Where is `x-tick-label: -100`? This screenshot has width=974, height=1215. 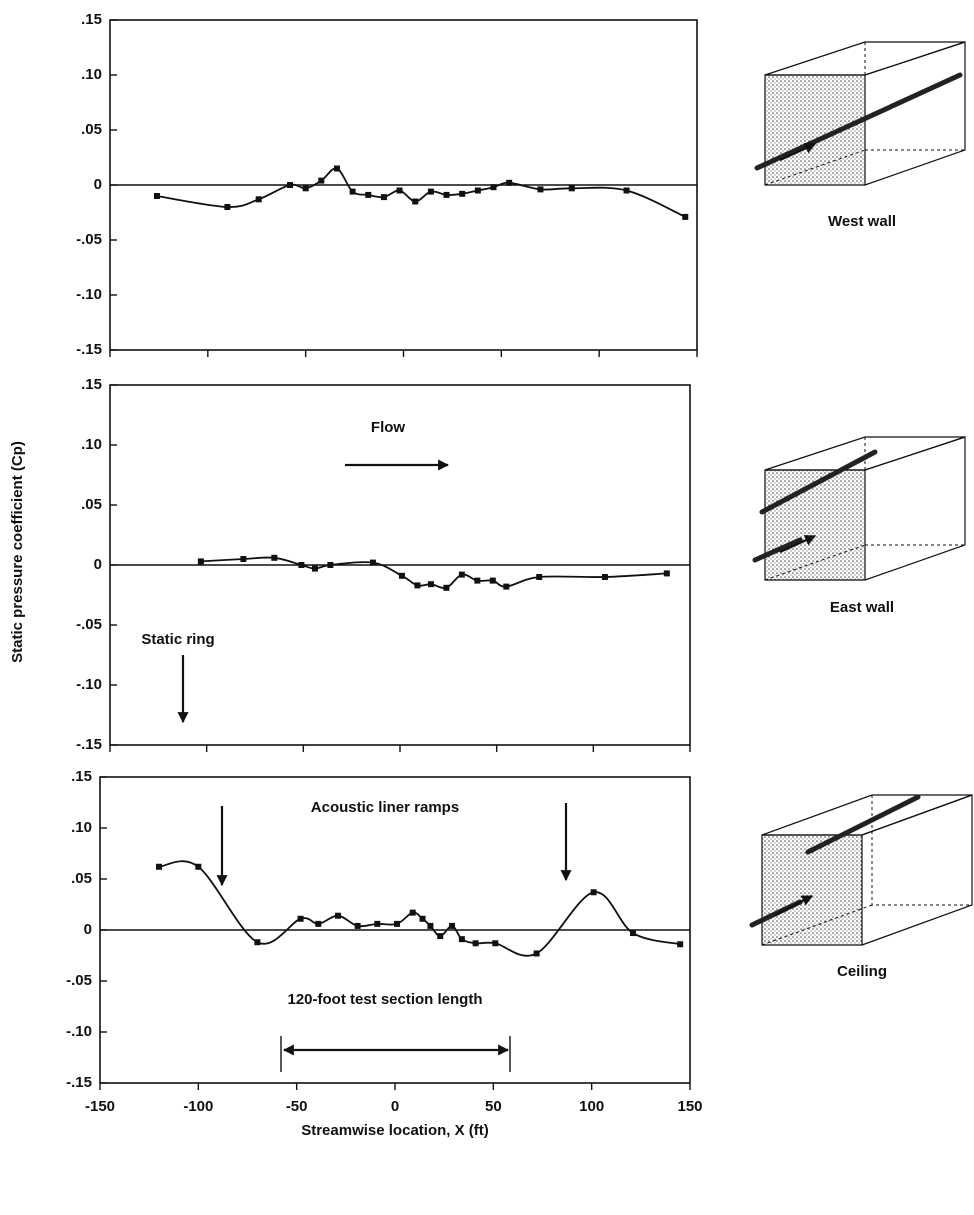
x-tick-label: -100 is located at coordinates (198, 1106).